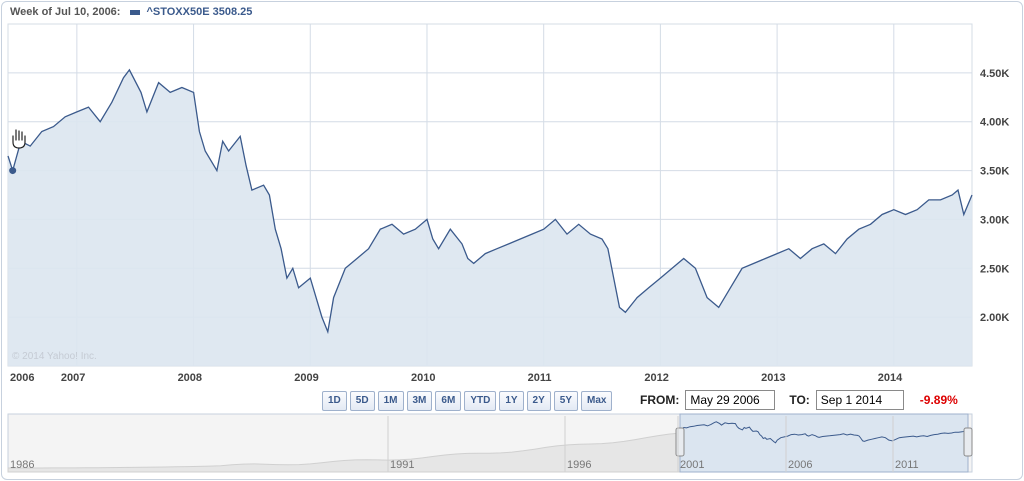 This screenshot has height=481, width=1024. I want to click on y-tick-label: 3.50K, so click(994, 172).